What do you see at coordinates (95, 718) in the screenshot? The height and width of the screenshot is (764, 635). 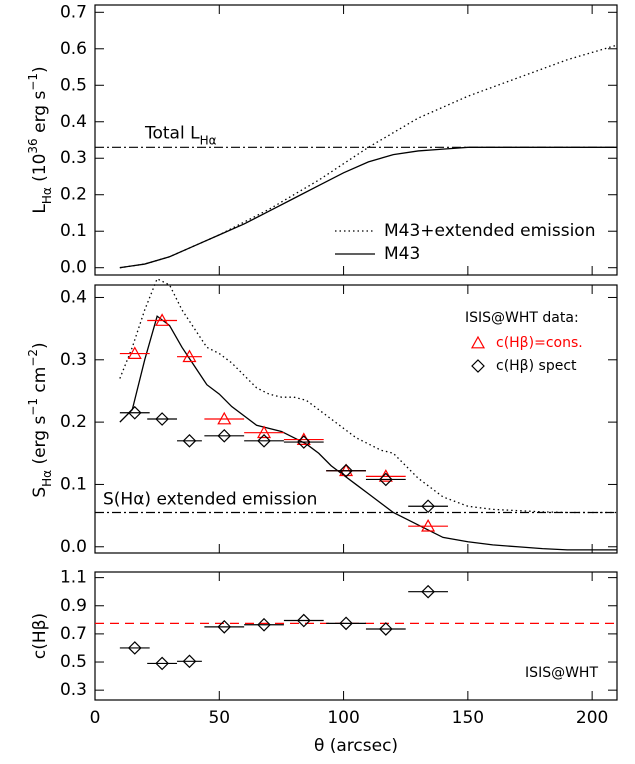 I see `x-tick-label: 0` at bounding box center [95, 718].